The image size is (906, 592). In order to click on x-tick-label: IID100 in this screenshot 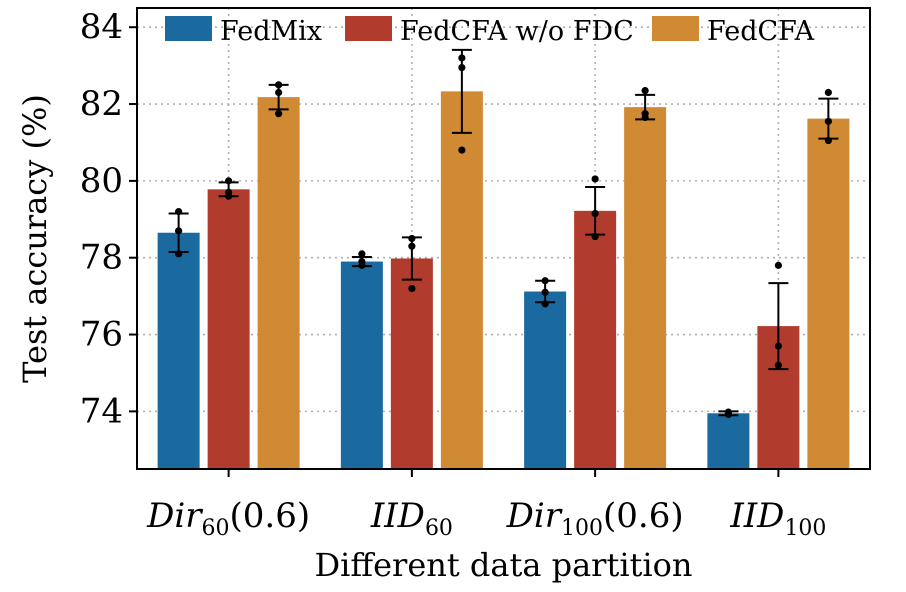, I will do `click(777, 518)`.